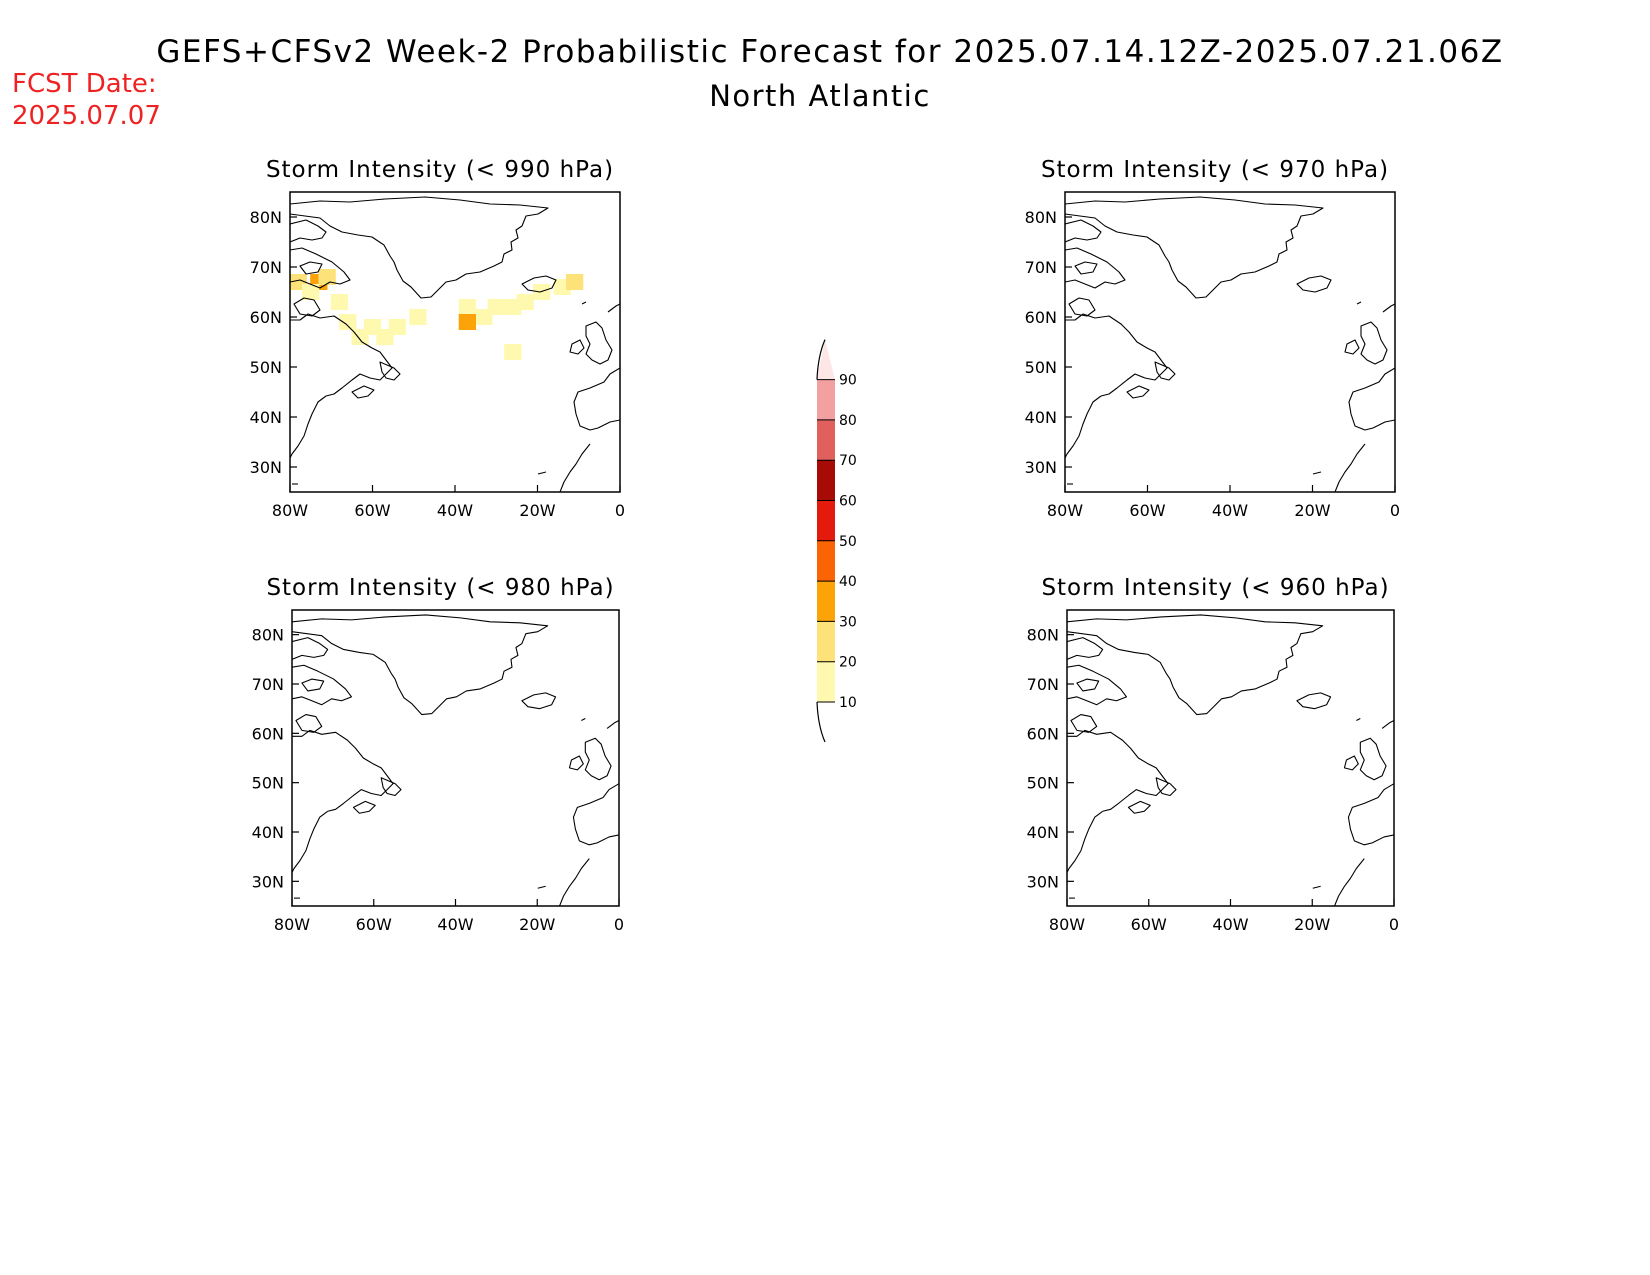 Image resolution: width=1650 pixels, height=1275 pixels. Describe the element at coordinates (848, 461) in the screenshot. I see `colorbar-tick-label: 70` at that location.